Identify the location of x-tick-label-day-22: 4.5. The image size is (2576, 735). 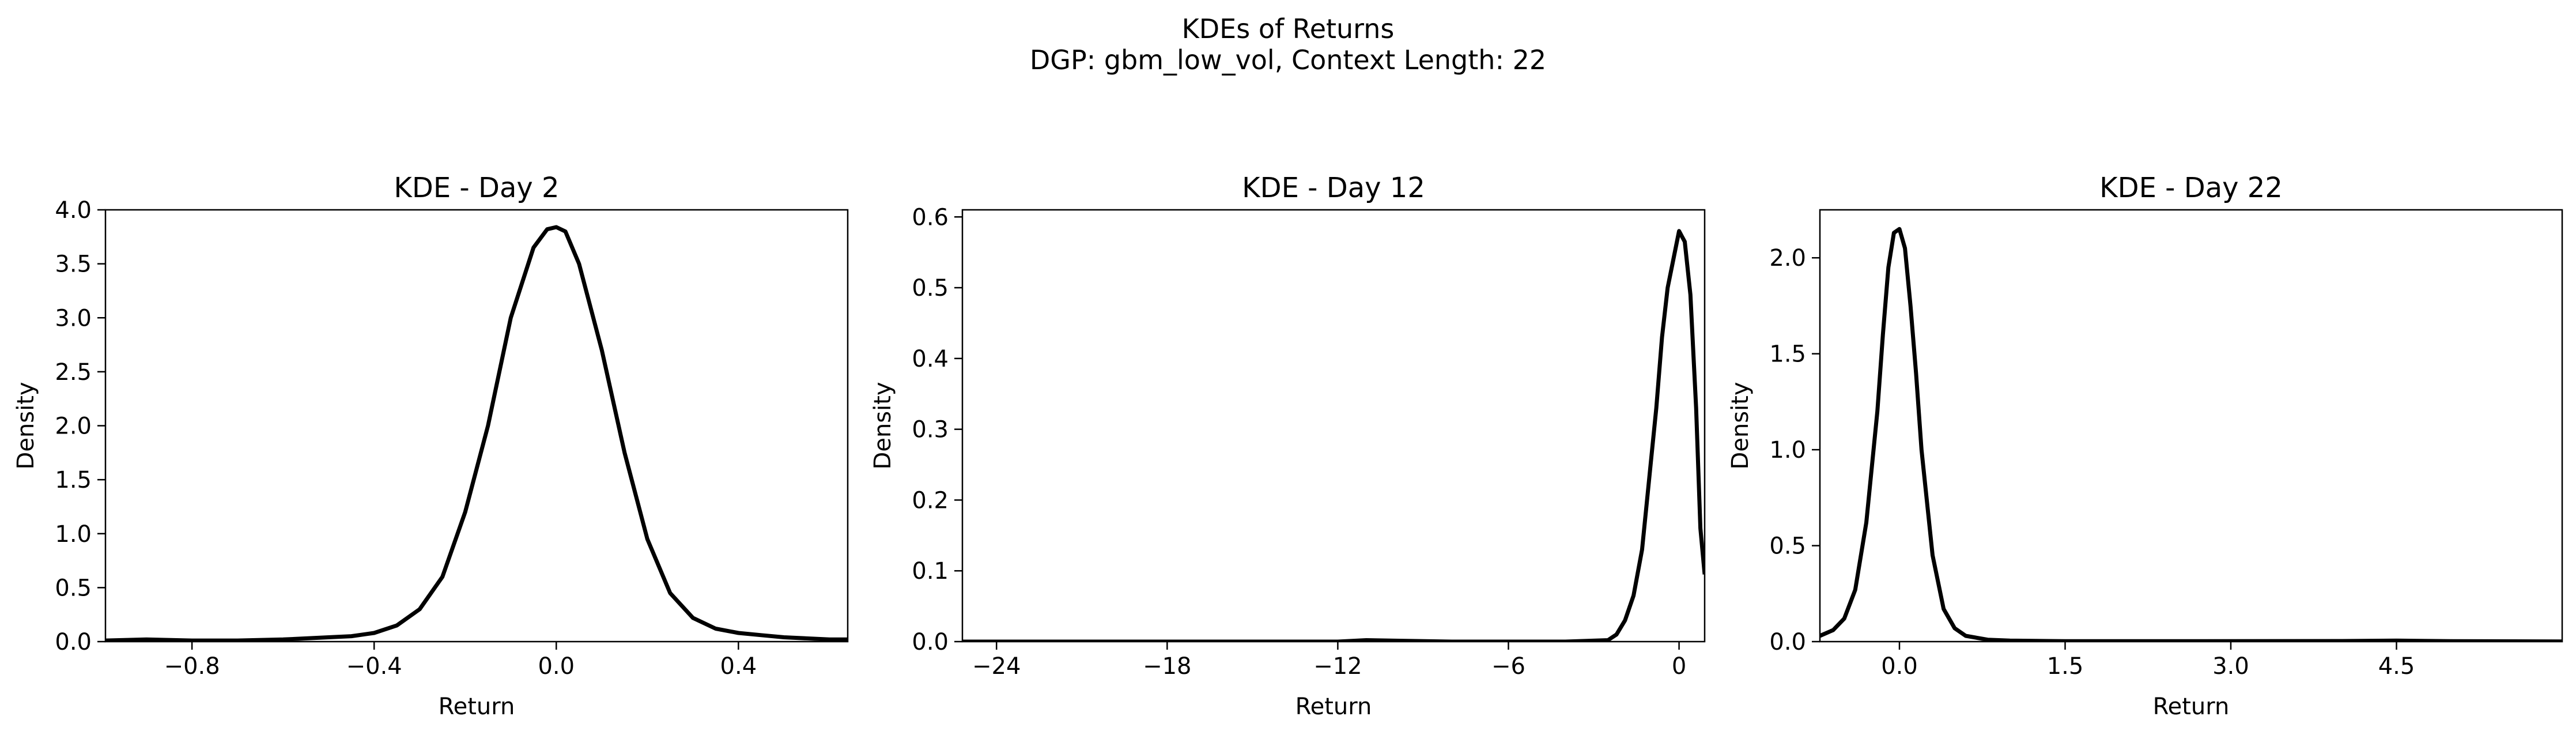
(2396, 666).